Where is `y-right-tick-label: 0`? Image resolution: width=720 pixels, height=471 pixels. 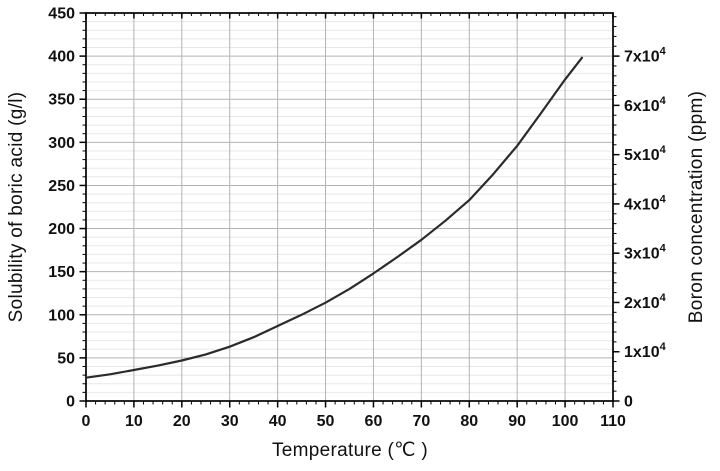 y-right-tick-label: 0 is located at coordinates (628, 402).